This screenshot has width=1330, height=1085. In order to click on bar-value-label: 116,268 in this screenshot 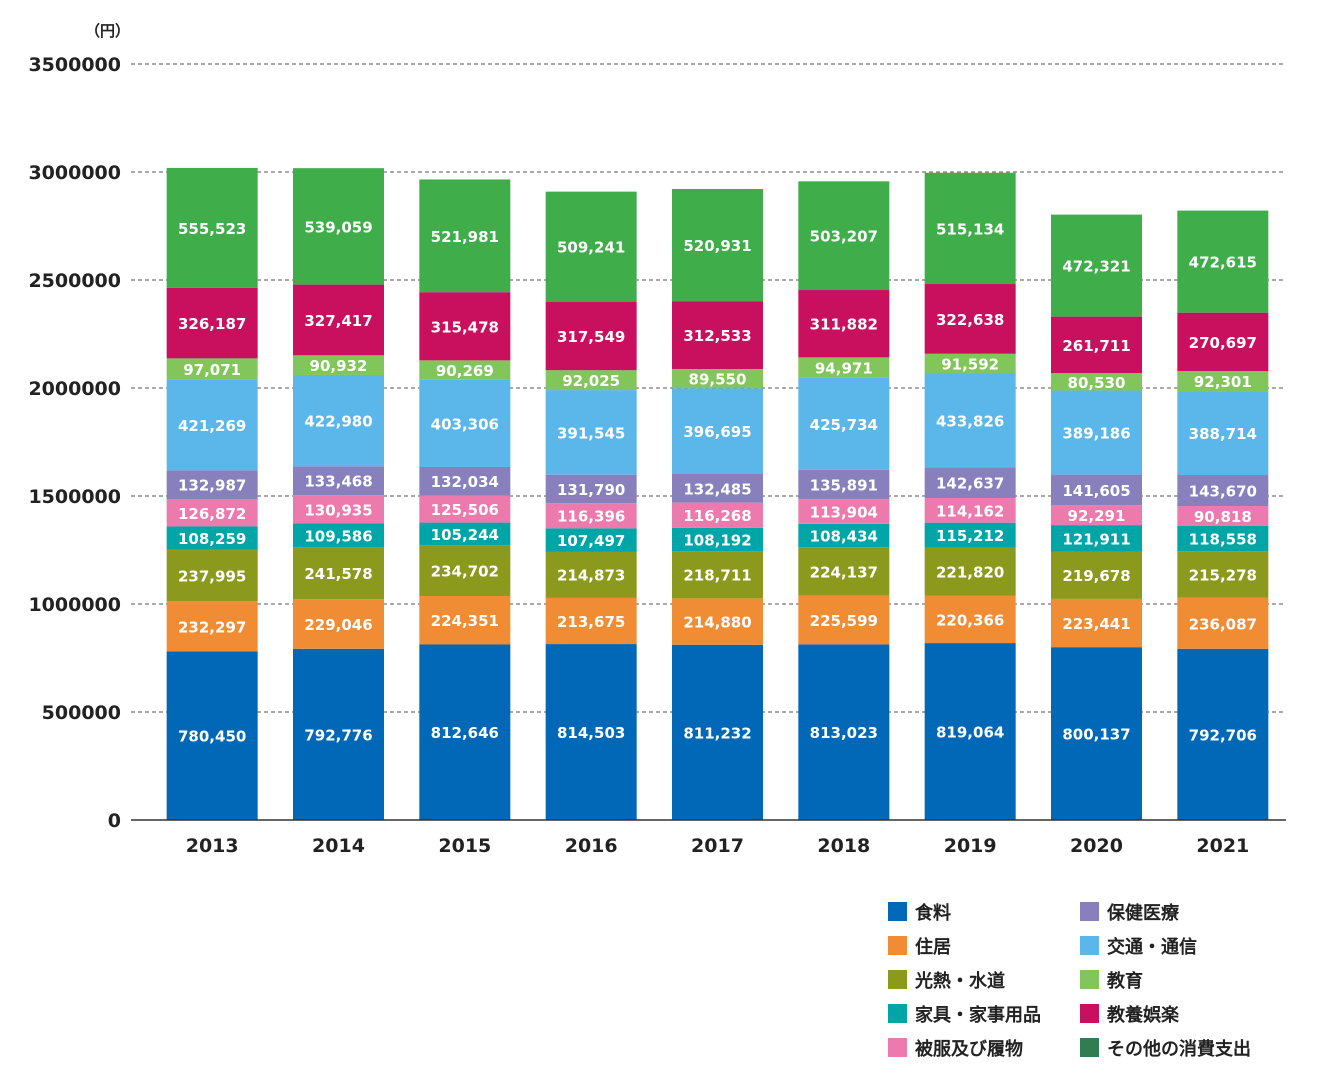, I will do `click(717, 516)`.